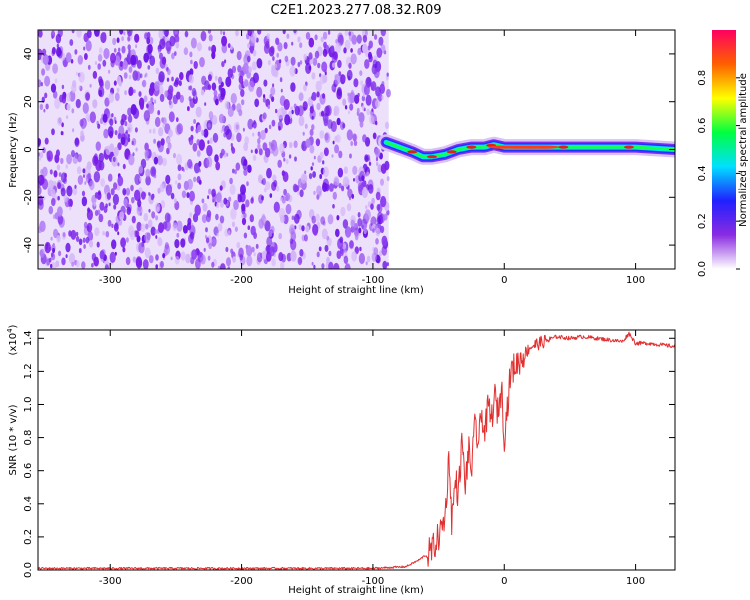 This screenshot has height=600, width=750. Describe the element at coordinates (28, 471) in the screenshot. I see `snr-y-tick-label: 0.6` at that location.